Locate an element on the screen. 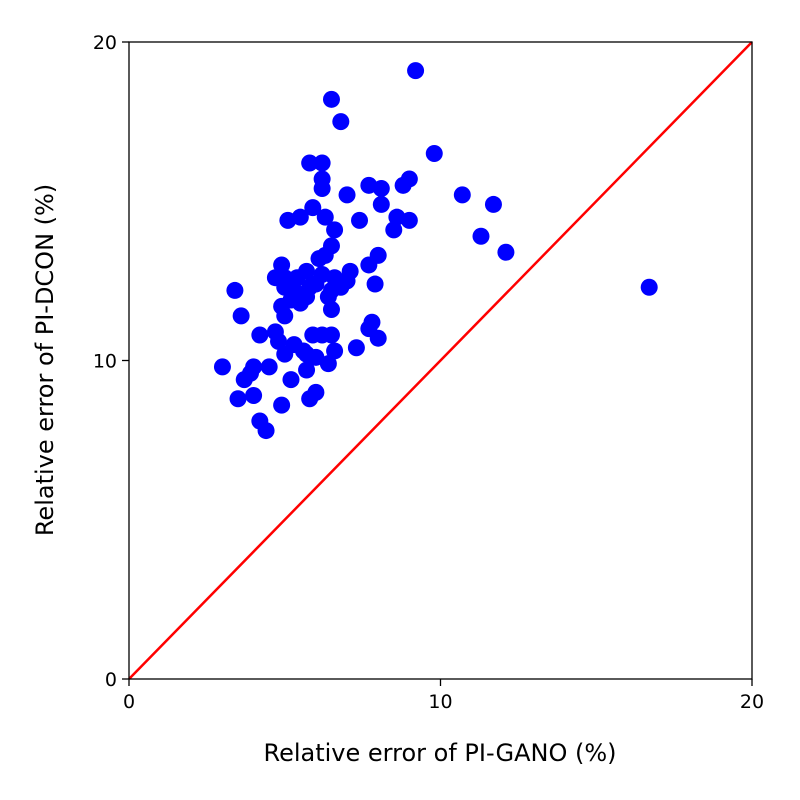 The image size is (800, 800). x-tick-label: 20 is located at coordinates (752, 702).